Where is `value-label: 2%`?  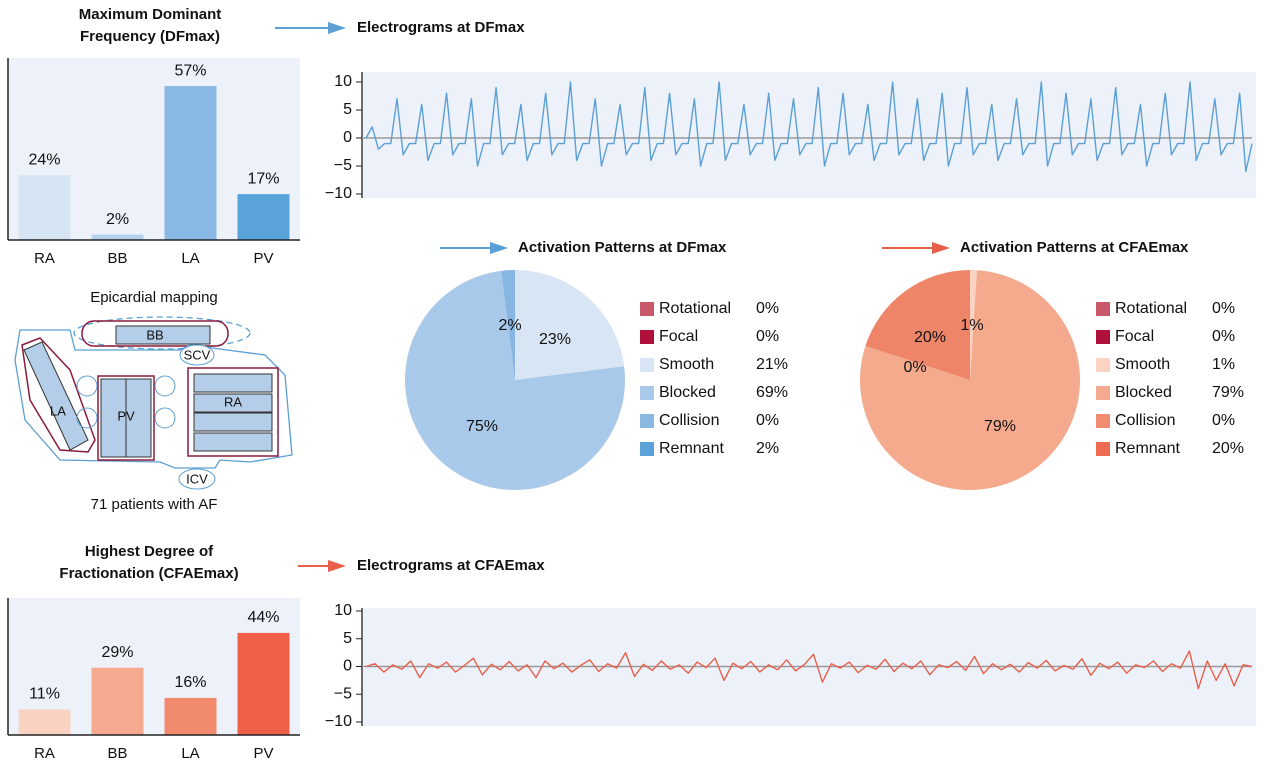 value-label: 2% is located at coordinates (117, 219).